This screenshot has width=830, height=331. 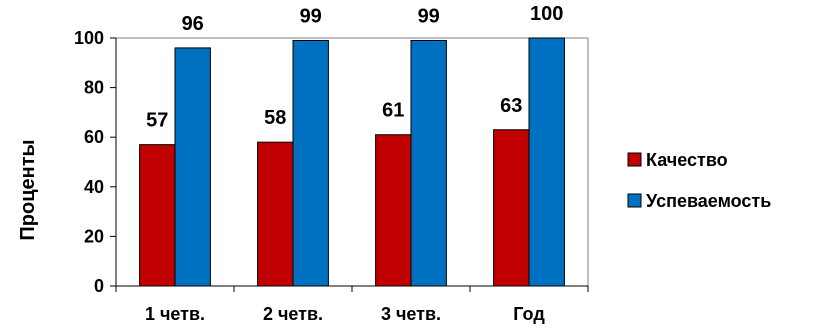 What do you see at coordinates (94, 137) in the screenshot?
I see `y-tick-label: 60` at bounding box center [94, 137].